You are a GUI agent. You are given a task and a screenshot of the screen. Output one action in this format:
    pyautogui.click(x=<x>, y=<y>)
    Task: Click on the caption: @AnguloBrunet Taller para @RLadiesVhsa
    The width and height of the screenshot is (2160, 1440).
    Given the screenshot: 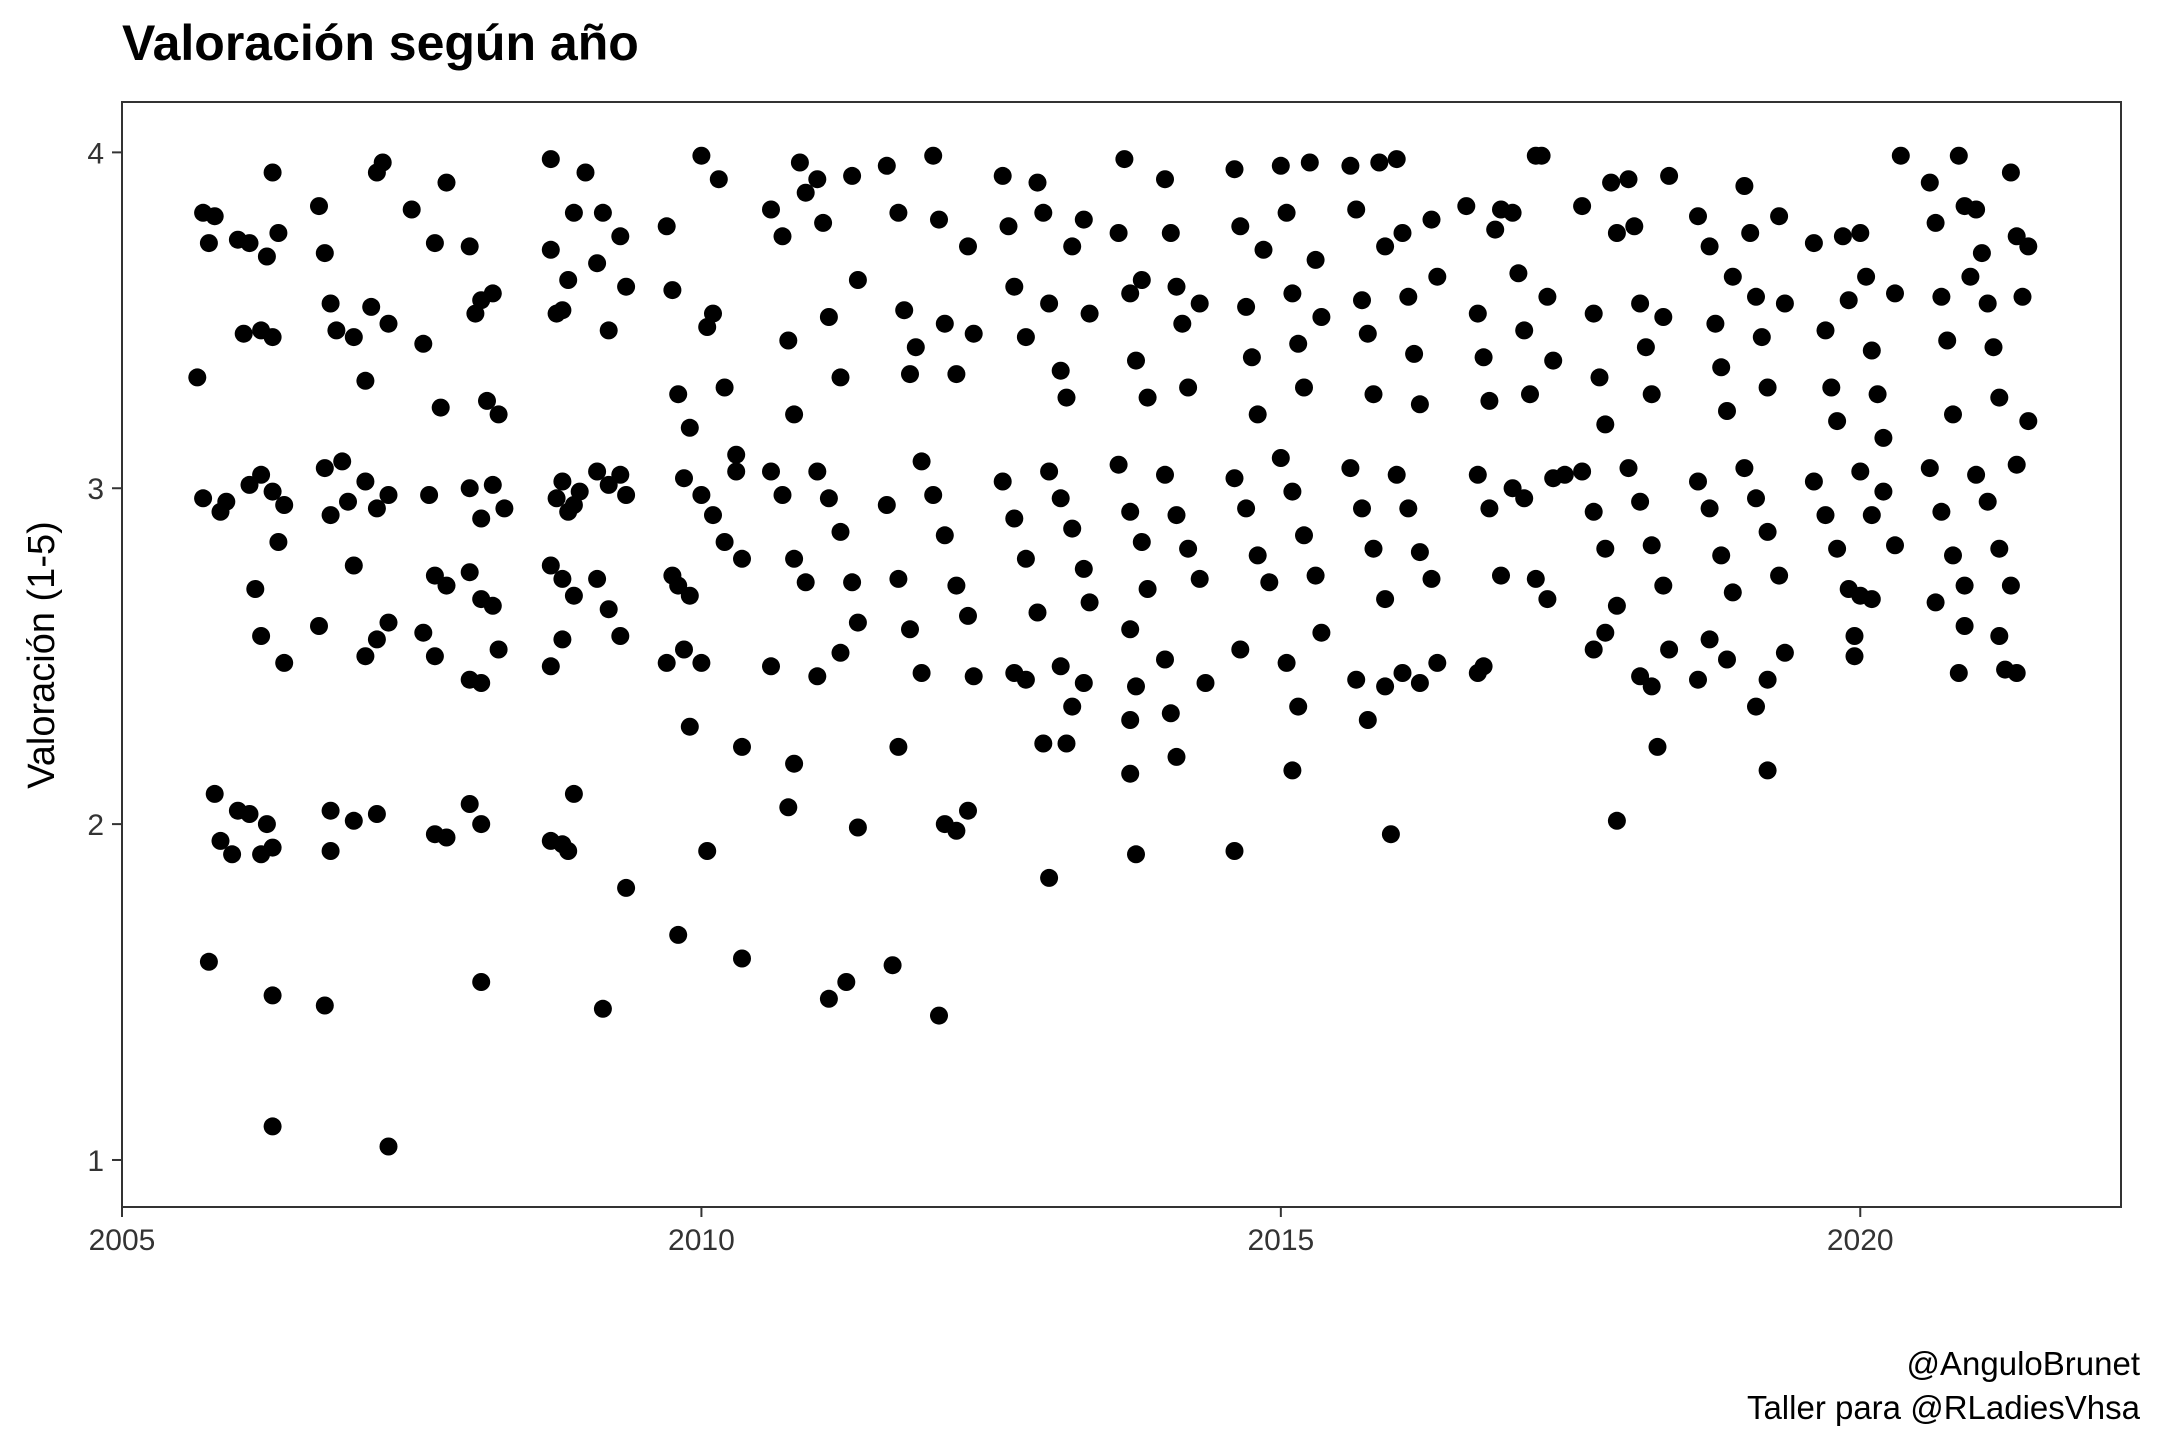 What is the action you would take?
    pyautogui.click(x=1943, y=1386)
    